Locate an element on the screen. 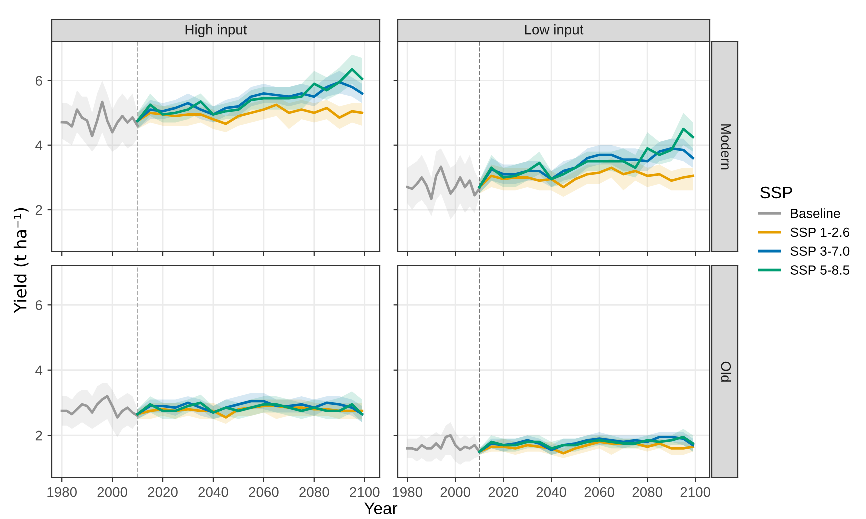 Image resolution: width=866 pixels, height=519 pixels. legend-label: Baseline is located at coordinates (815, 213).